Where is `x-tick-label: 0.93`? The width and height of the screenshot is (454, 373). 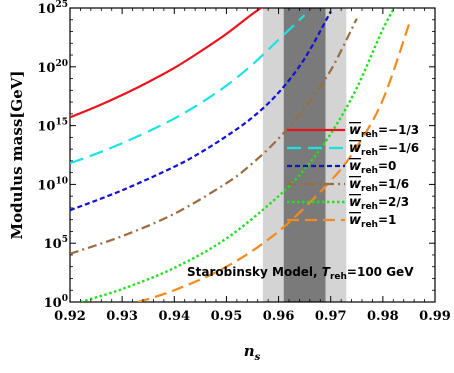 x-tick-label: 0.93 is located at coordinates (122, 316).